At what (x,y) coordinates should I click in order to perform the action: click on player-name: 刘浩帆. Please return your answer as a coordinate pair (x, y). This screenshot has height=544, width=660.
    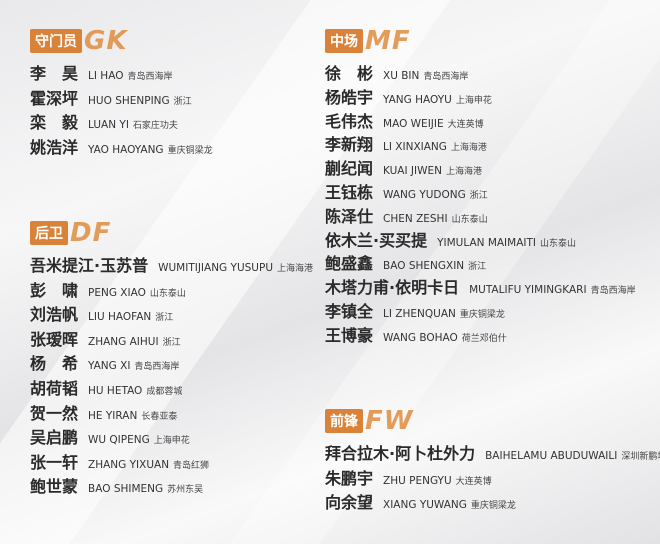
    Looking at the image, I should click on (54, 315).